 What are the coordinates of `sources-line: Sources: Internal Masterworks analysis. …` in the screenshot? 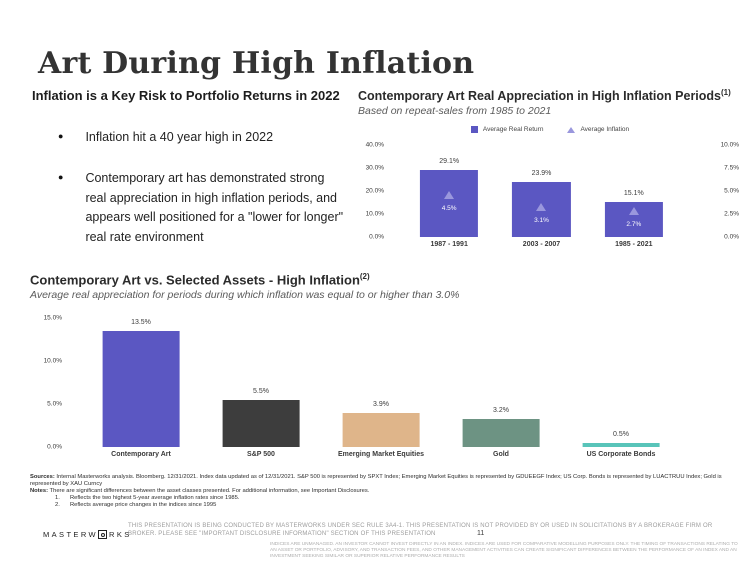 It's located at (383, 481).